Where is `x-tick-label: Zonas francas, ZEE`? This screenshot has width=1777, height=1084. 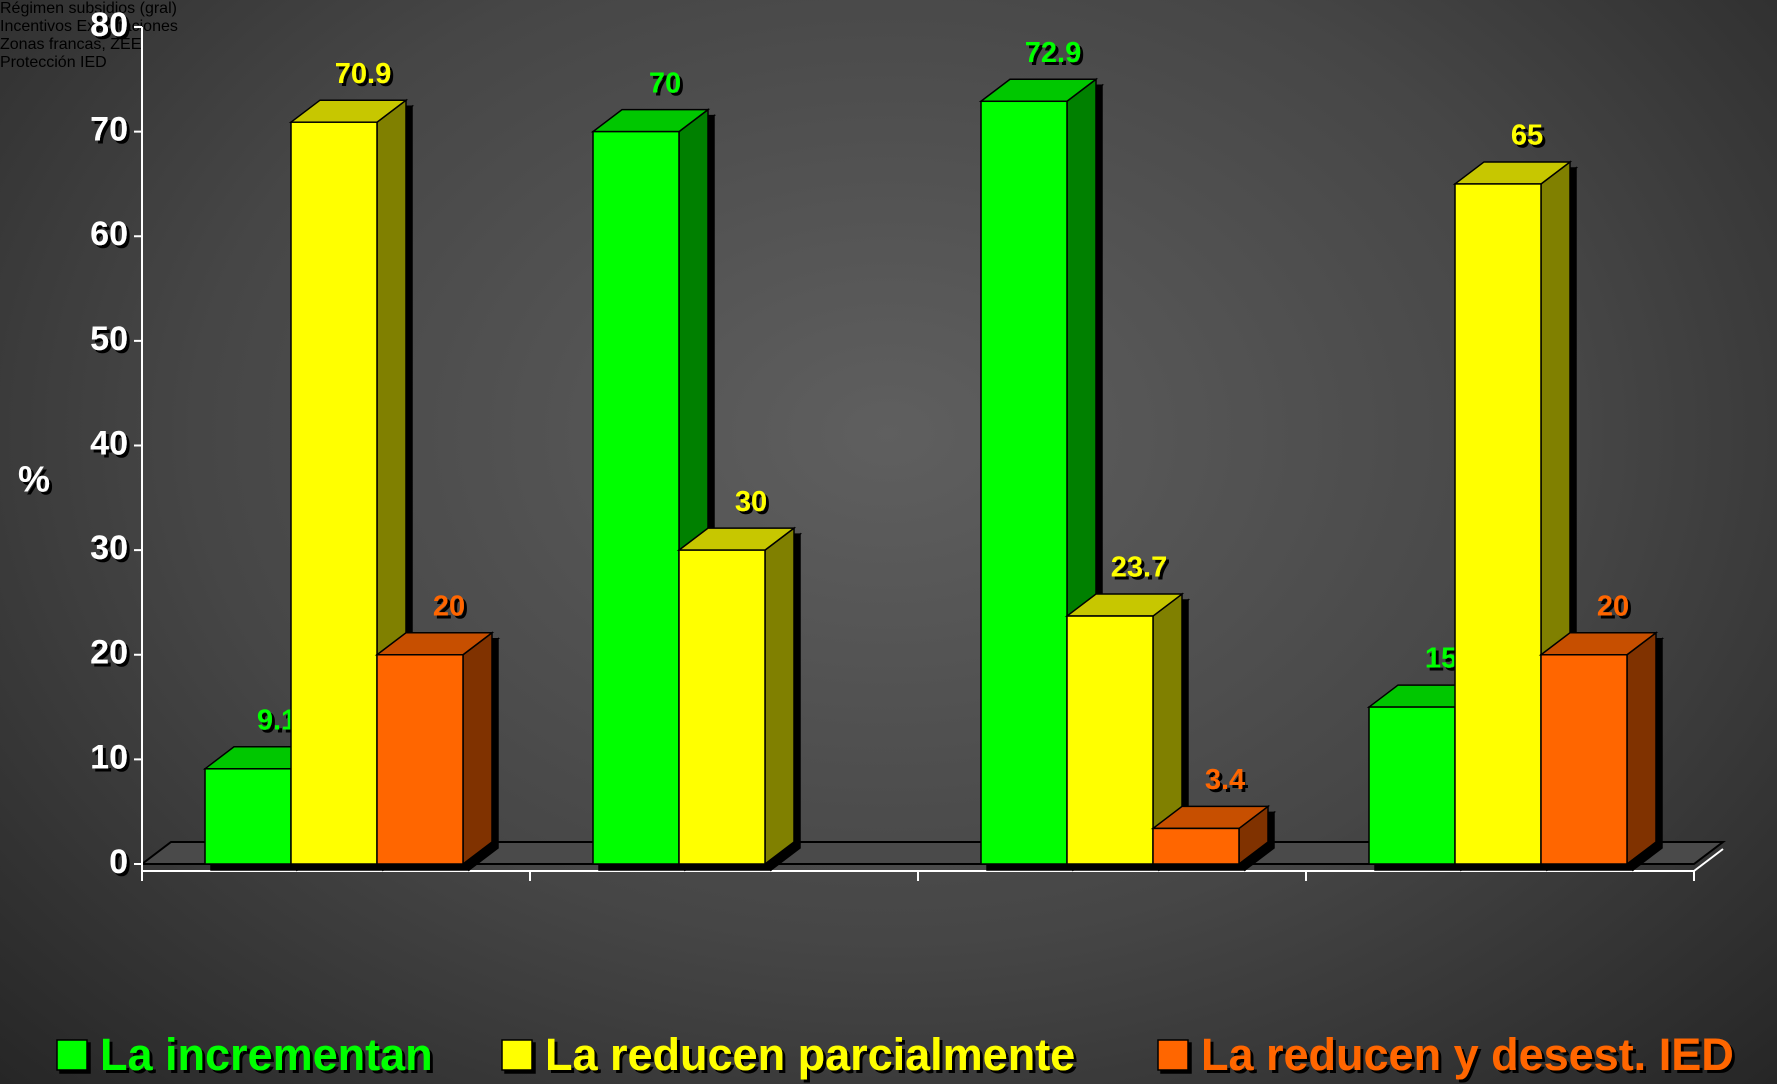 x-tick-label: Zonas francas, ZEE is located at coordinates (71, 44).